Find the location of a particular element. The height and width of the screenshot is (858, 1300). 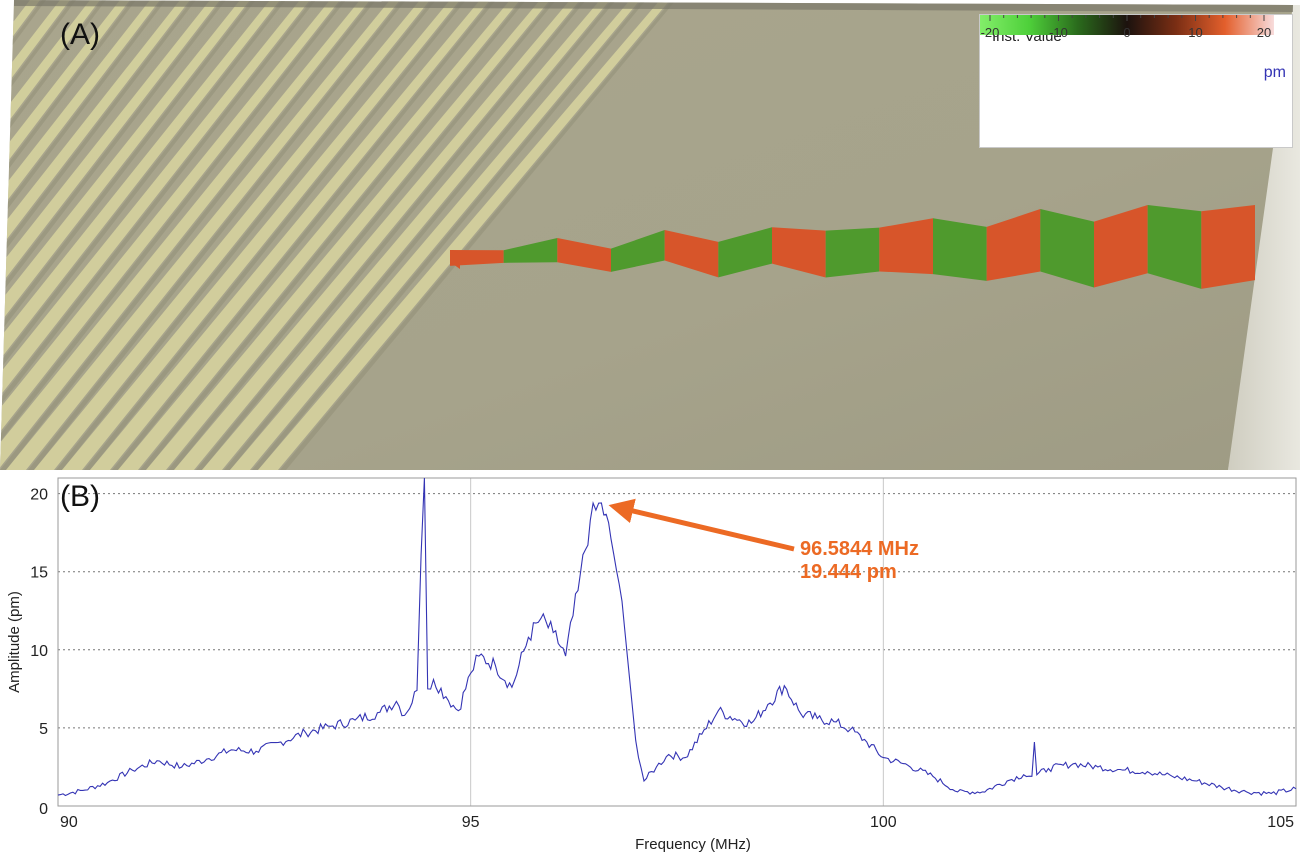

y-axis-label: Amplitude (pm) is located at coordinates (14, 642).